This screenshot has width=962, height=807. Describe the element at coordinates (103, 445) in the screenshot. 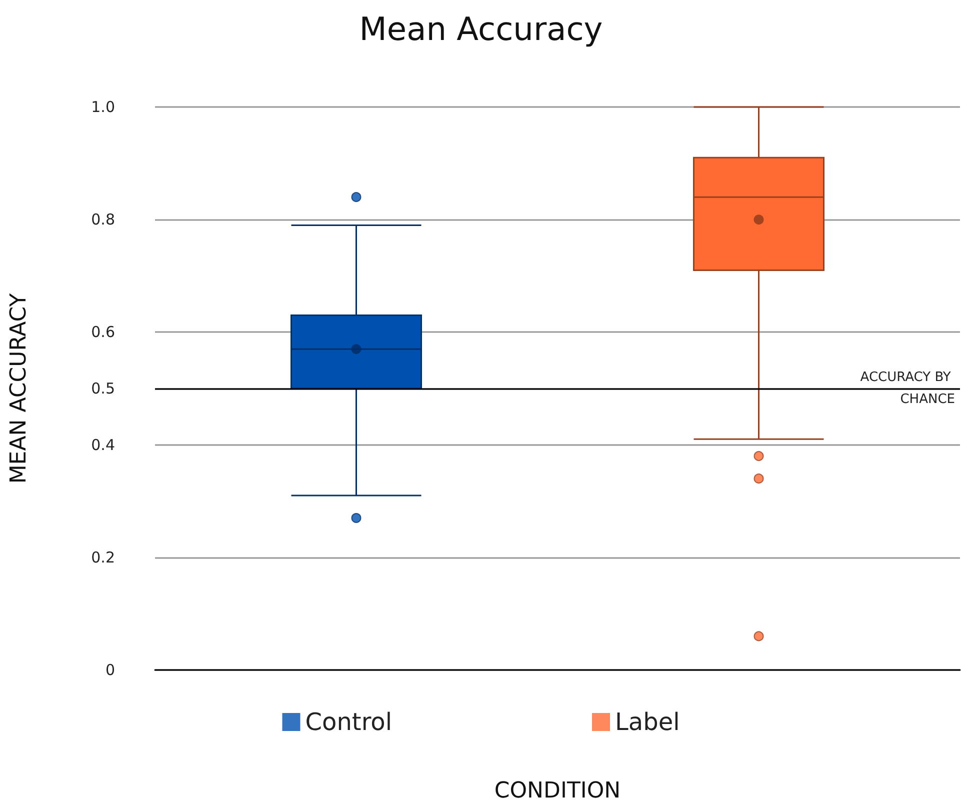

I see `y-tick-label: 0.4` at that location.